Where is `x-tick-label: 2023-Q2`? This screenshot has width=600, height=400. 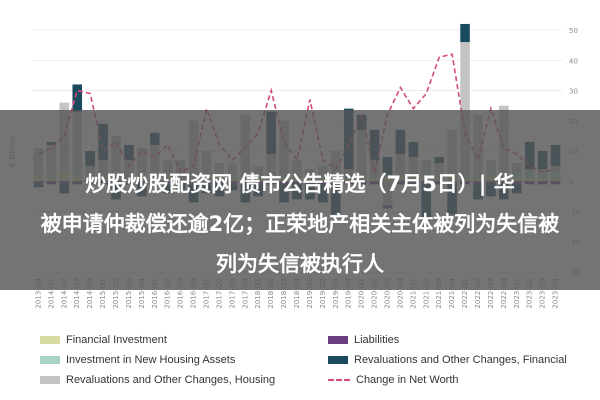
x-tick-label: 2023-Q2 is located at coordinates (530, 293).